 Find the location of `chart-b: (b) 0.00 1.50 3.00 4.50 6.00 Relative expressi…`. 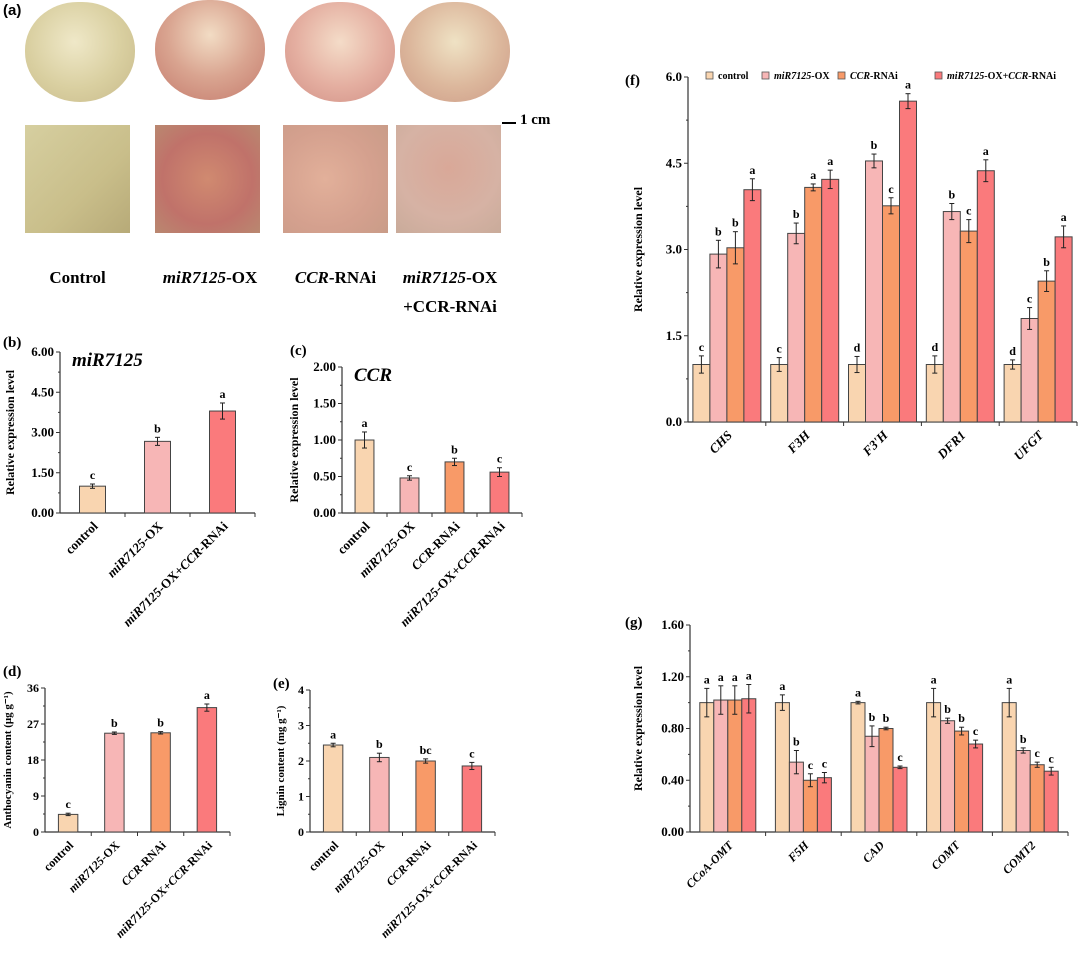

chart-b: (b) 0.00 1.50 3.00 4.50 6.00 Relative expressi… is located at coordinates (129, 482).